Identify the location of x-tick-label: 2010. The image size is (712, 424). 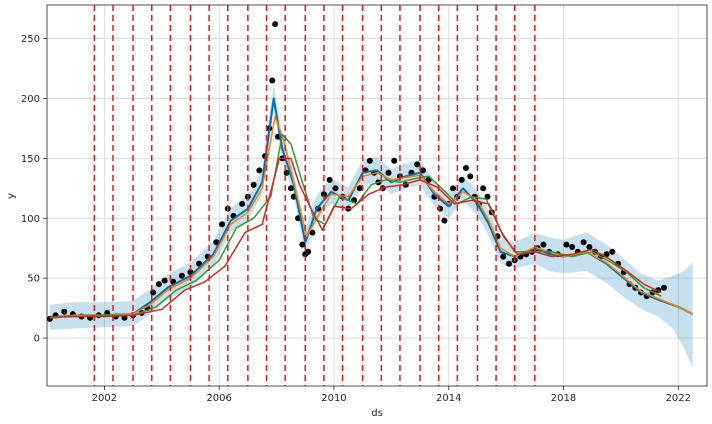
(333, 398).